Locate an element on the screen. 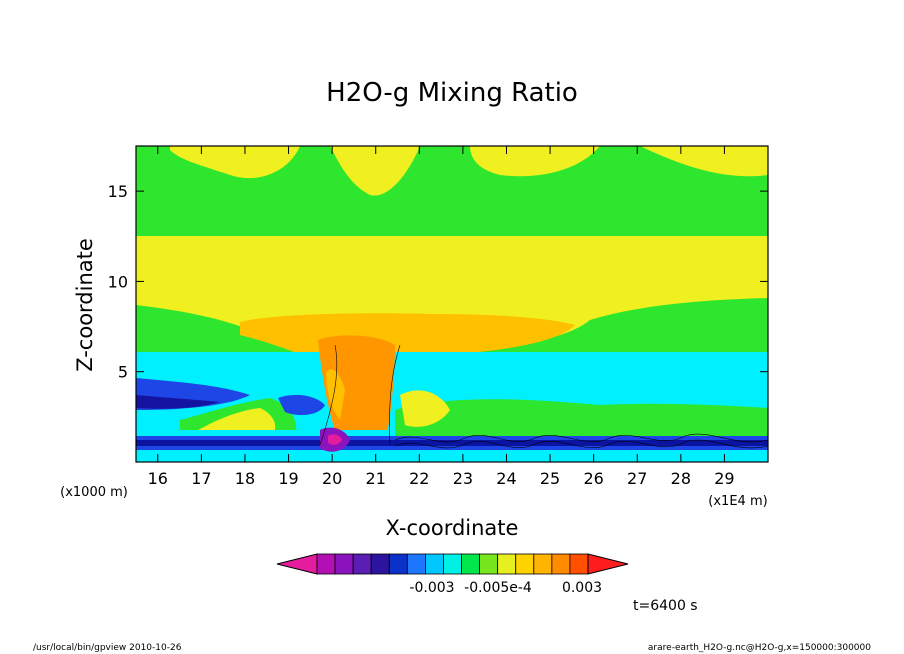 This screenshot has height=654, width=904. y-axis-label: Z-coordinate is located at coordinates (85, 305).